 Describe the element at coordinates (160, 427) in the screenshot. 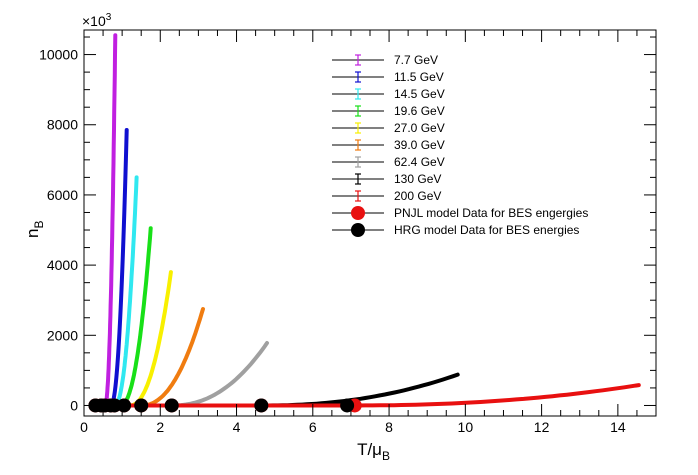

I see `x-tick-label: 2` at that location.